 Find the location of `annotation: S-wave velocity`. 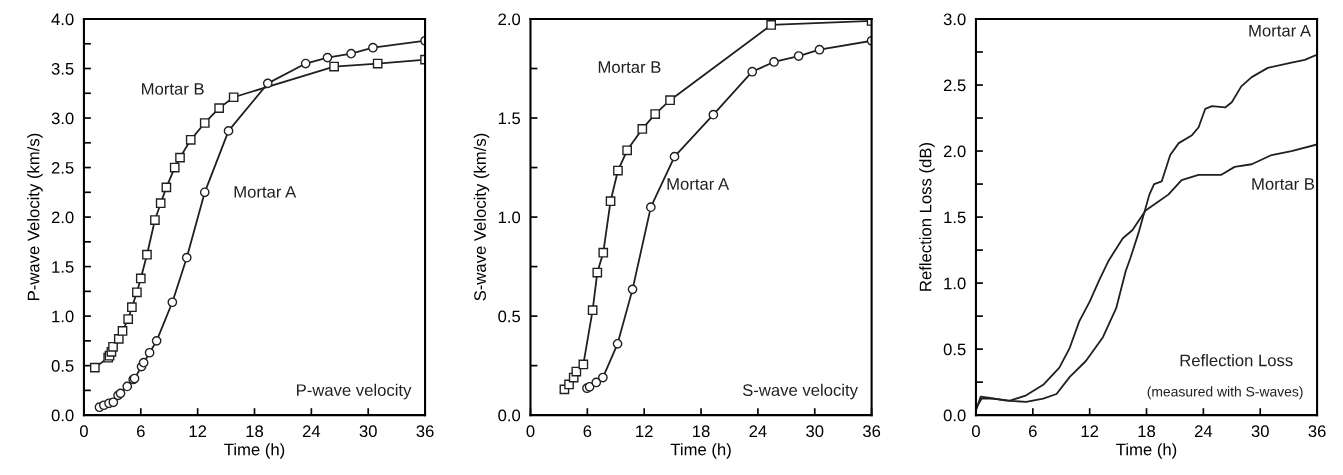

annotation: S-wave velocity is located at coordinates (800, 391).